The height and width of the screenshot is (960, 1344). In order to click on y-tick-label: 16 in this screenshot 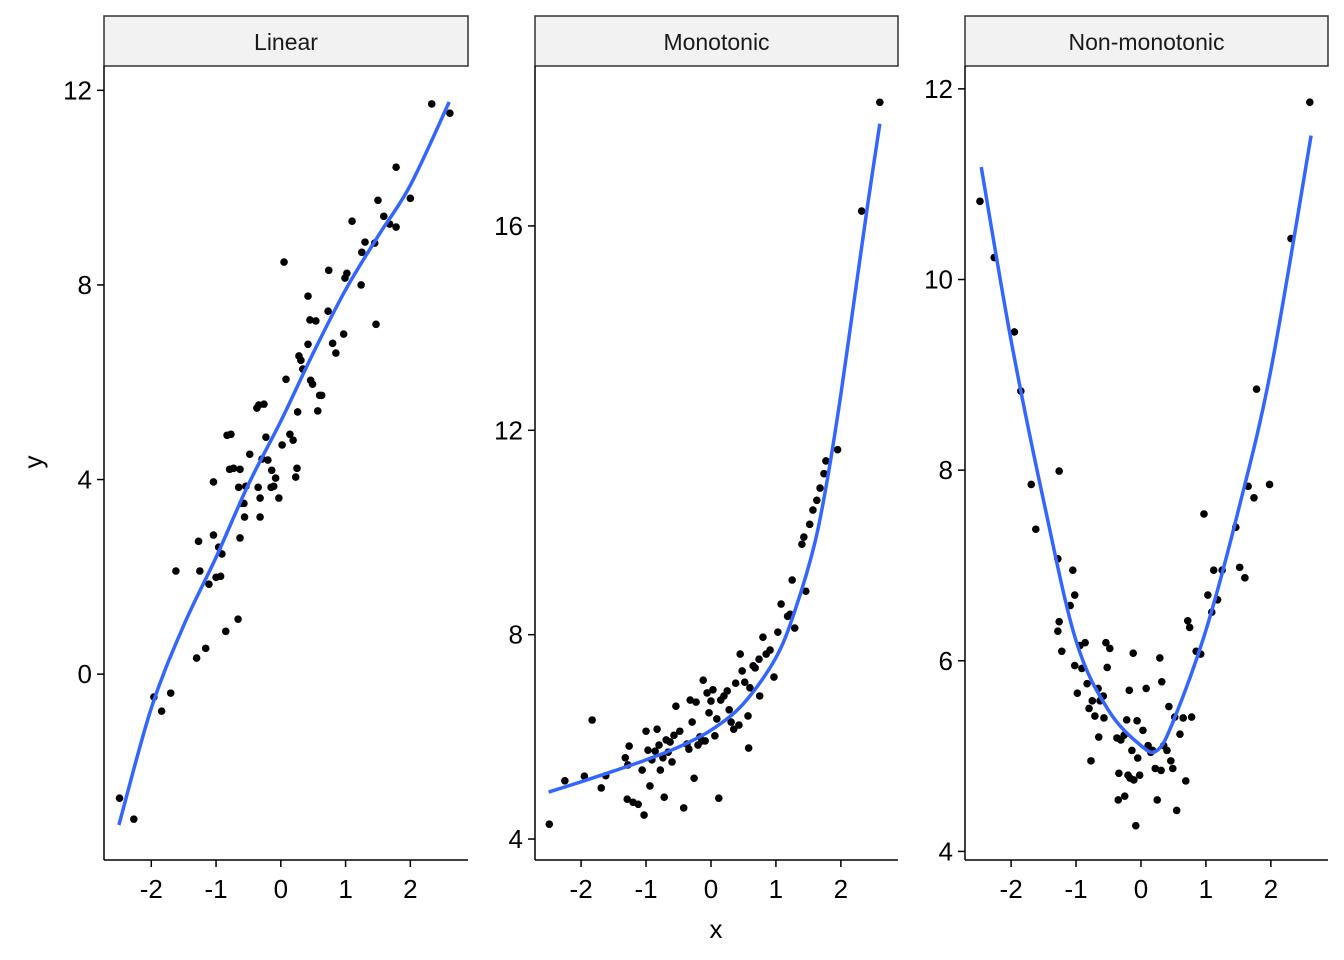, I will do `click(508, 226)`.